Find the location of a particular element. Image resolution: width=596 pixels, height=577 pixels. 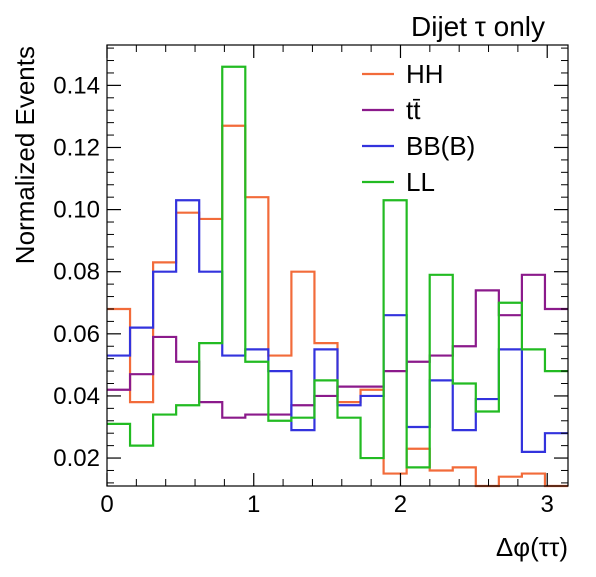

y-tick-label: 0.10 is located at coordinates (76, 210).